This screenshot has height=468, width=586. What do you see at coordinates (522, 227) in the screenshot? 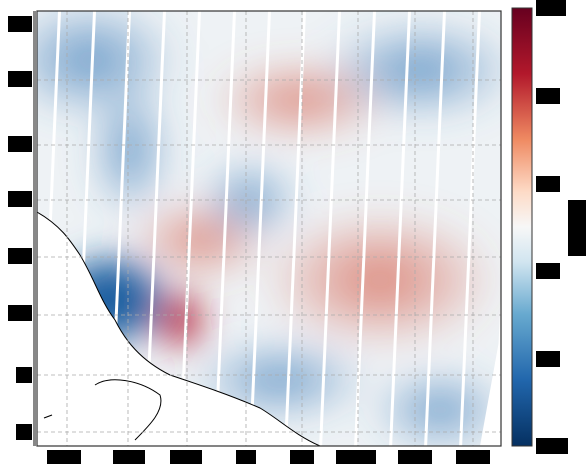
I see `colorbar` at bounding box center [522, 227].